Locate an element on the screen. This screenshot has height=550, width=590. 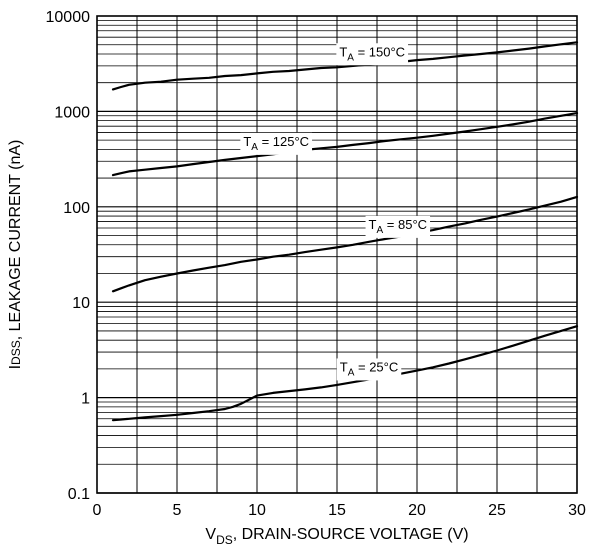
series-label-text: TA = 125°C is located at coordinates (276, 143).